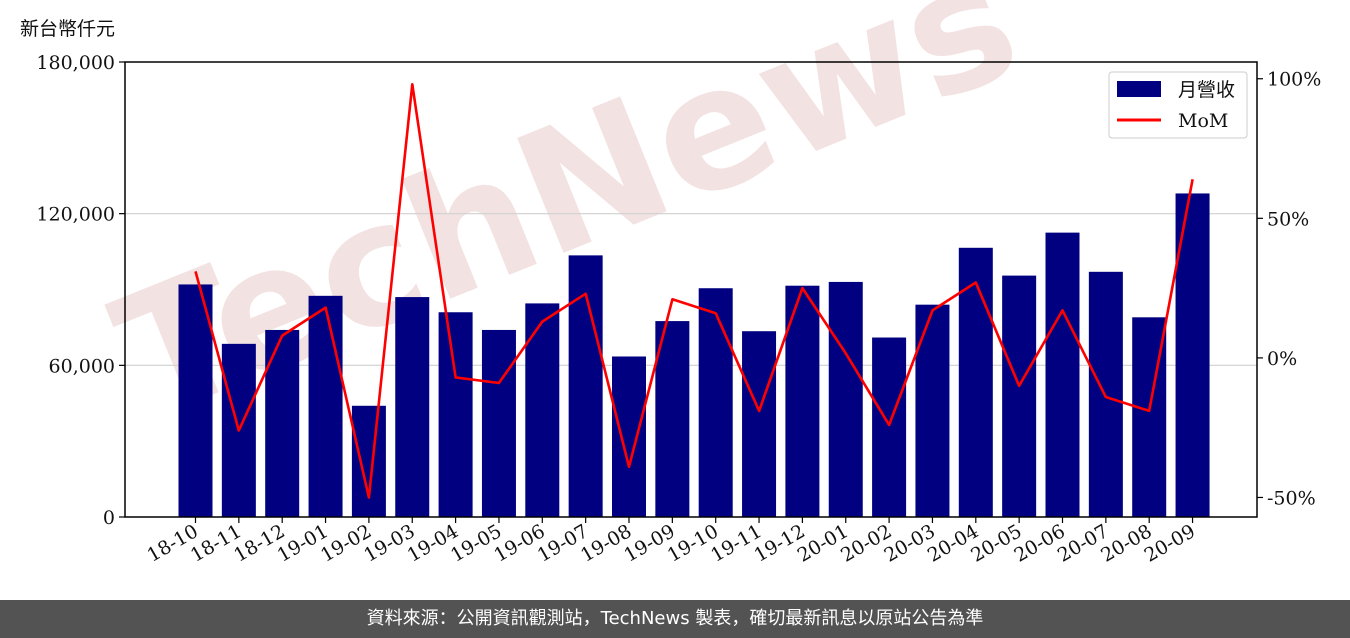  What do you see at coordinates (675, 619) in the screenshot?
I see `source-footer: 資料來源：公開資訊觀測站，TechNews 製表，確切最新訊息以原站公告為準` at bounding box center [675, 619].